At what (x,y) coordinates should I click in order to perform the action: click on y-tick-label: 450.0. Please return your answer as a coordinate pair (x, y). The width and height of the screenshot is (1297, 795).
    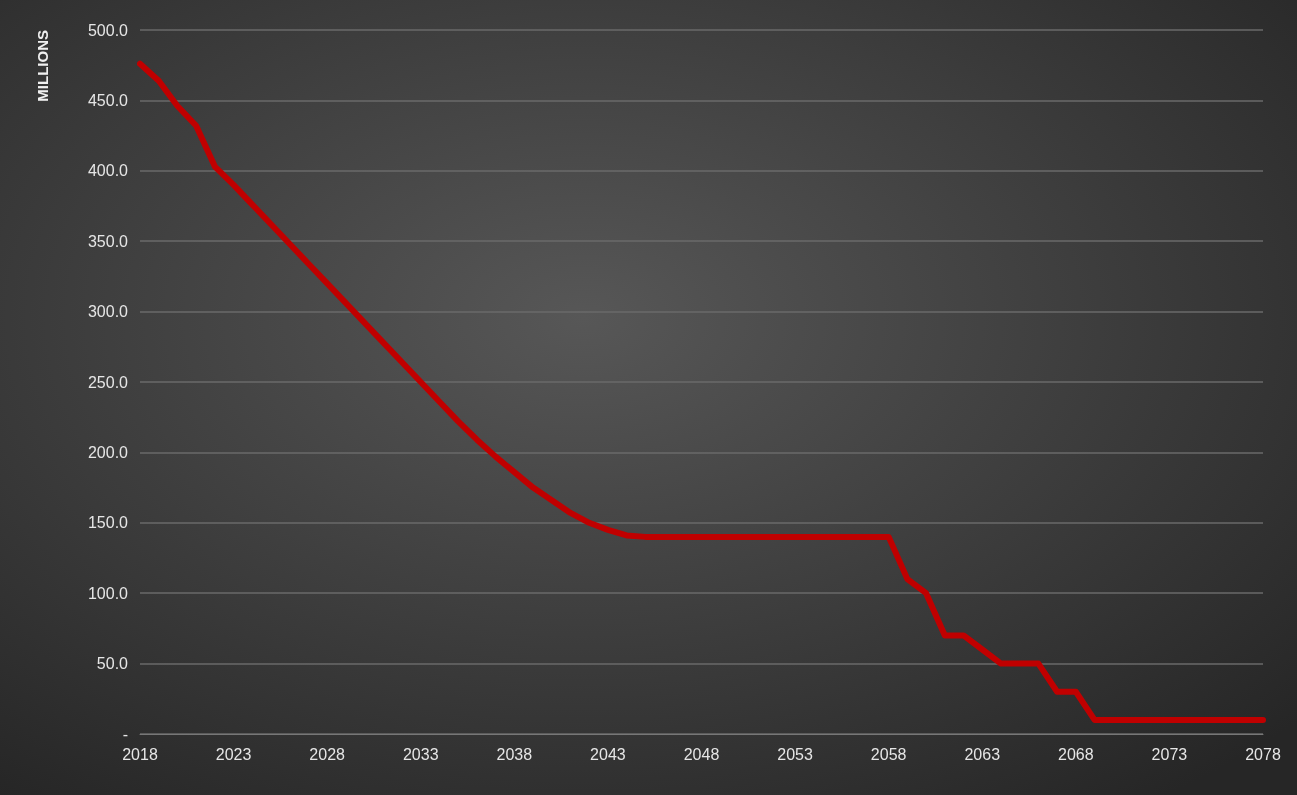
    Looking at the image, I should click on (108, 100).